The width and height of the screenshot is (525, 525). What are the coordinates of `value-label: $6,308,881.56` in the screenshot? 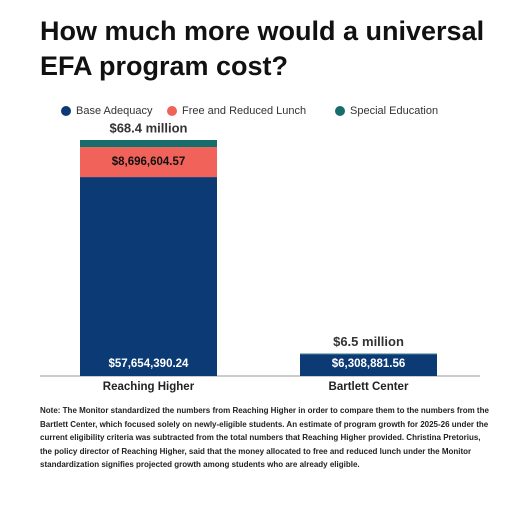 It's located at (369, 364).